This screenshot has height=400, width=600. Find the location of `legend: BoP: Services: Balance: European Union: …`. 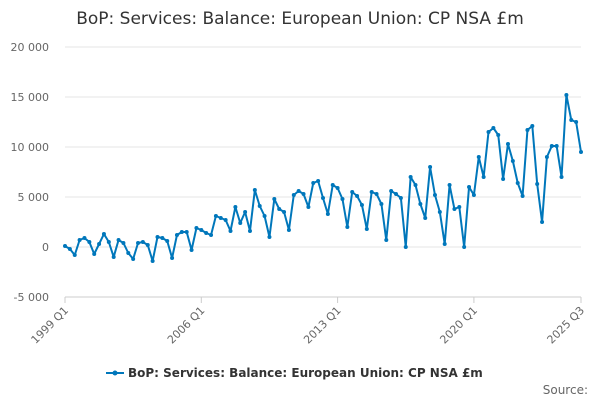

legend: BoP: Services: Balance: European Union: … is located at coordinates (294, 373).